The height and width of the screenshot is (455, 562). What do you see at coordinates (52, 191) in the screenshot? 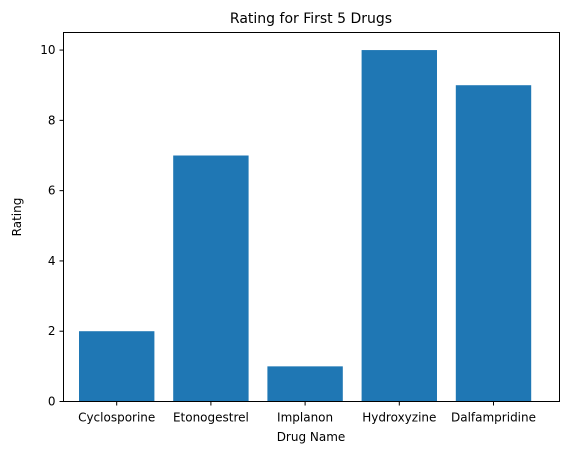
I see `y-tick-label: 6` at bounding box center [52, 191].